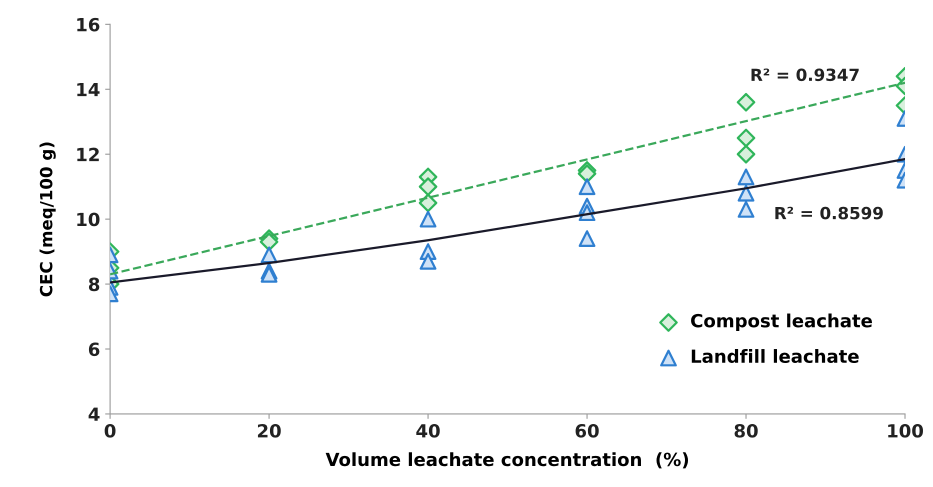 Image resolution: width=933 pixels, height=487 pixels. I want to click on x-tick-label: 20, so click(269, 431).